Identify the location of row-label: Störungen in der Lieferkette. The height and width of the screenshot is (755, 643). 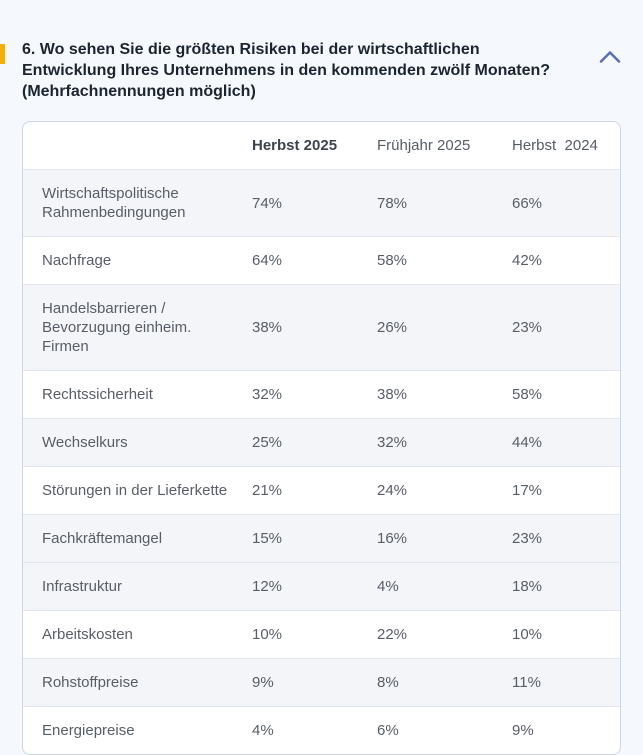
(135, 490).